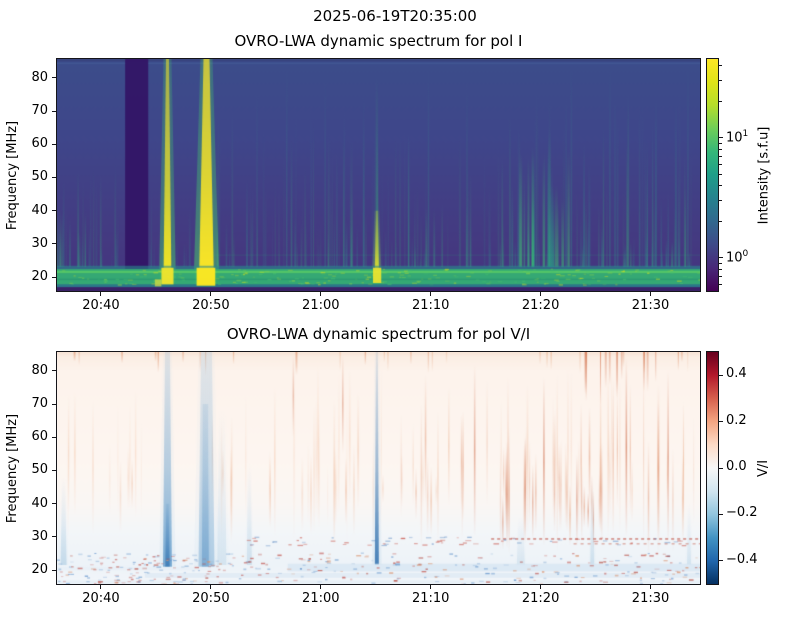 This screenshot has height=617, width=790. Describe the element at coordinates (736, 420) in the screenshot. I see `colorbar-tick-label: 0.2` at that location.